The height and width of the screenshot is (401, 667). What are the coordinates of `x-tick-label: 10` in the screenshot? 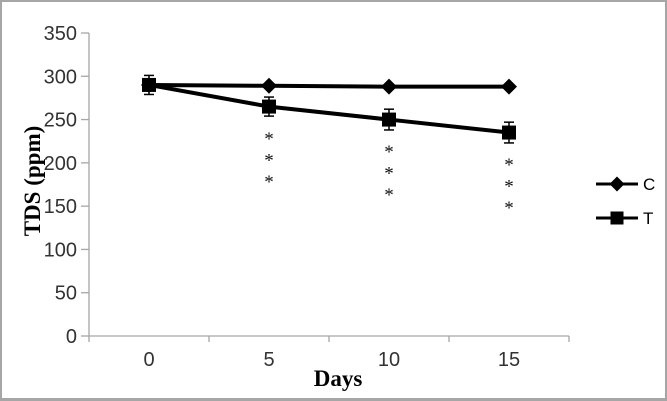 It's located at (389, 360).